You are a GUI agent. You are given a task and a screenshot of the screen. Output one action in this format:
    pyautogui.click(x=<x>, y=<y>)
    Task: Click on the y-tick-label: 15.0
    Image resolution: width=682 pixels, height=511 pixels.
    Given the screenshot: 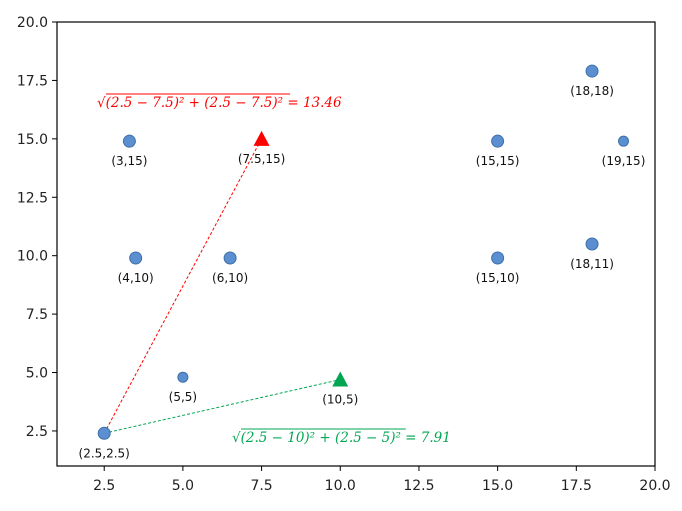 What is the action you would take?
    pyautogui.click(x=32, y=140)
    